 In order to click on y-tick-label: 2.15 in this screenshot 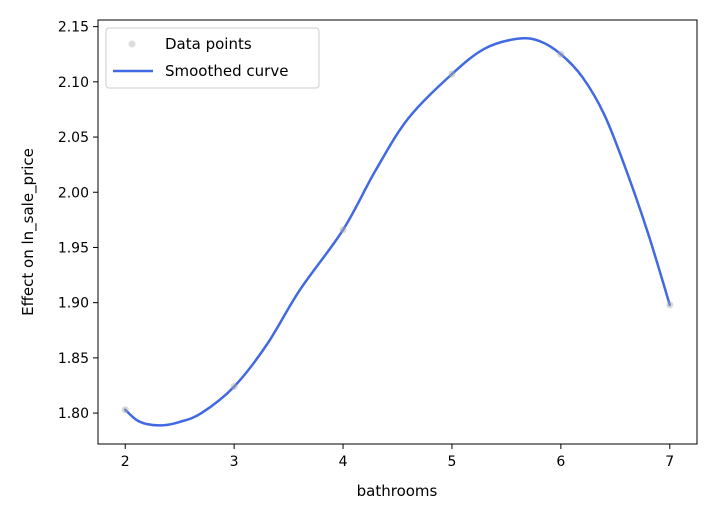, I will do `click(73, 28)`.